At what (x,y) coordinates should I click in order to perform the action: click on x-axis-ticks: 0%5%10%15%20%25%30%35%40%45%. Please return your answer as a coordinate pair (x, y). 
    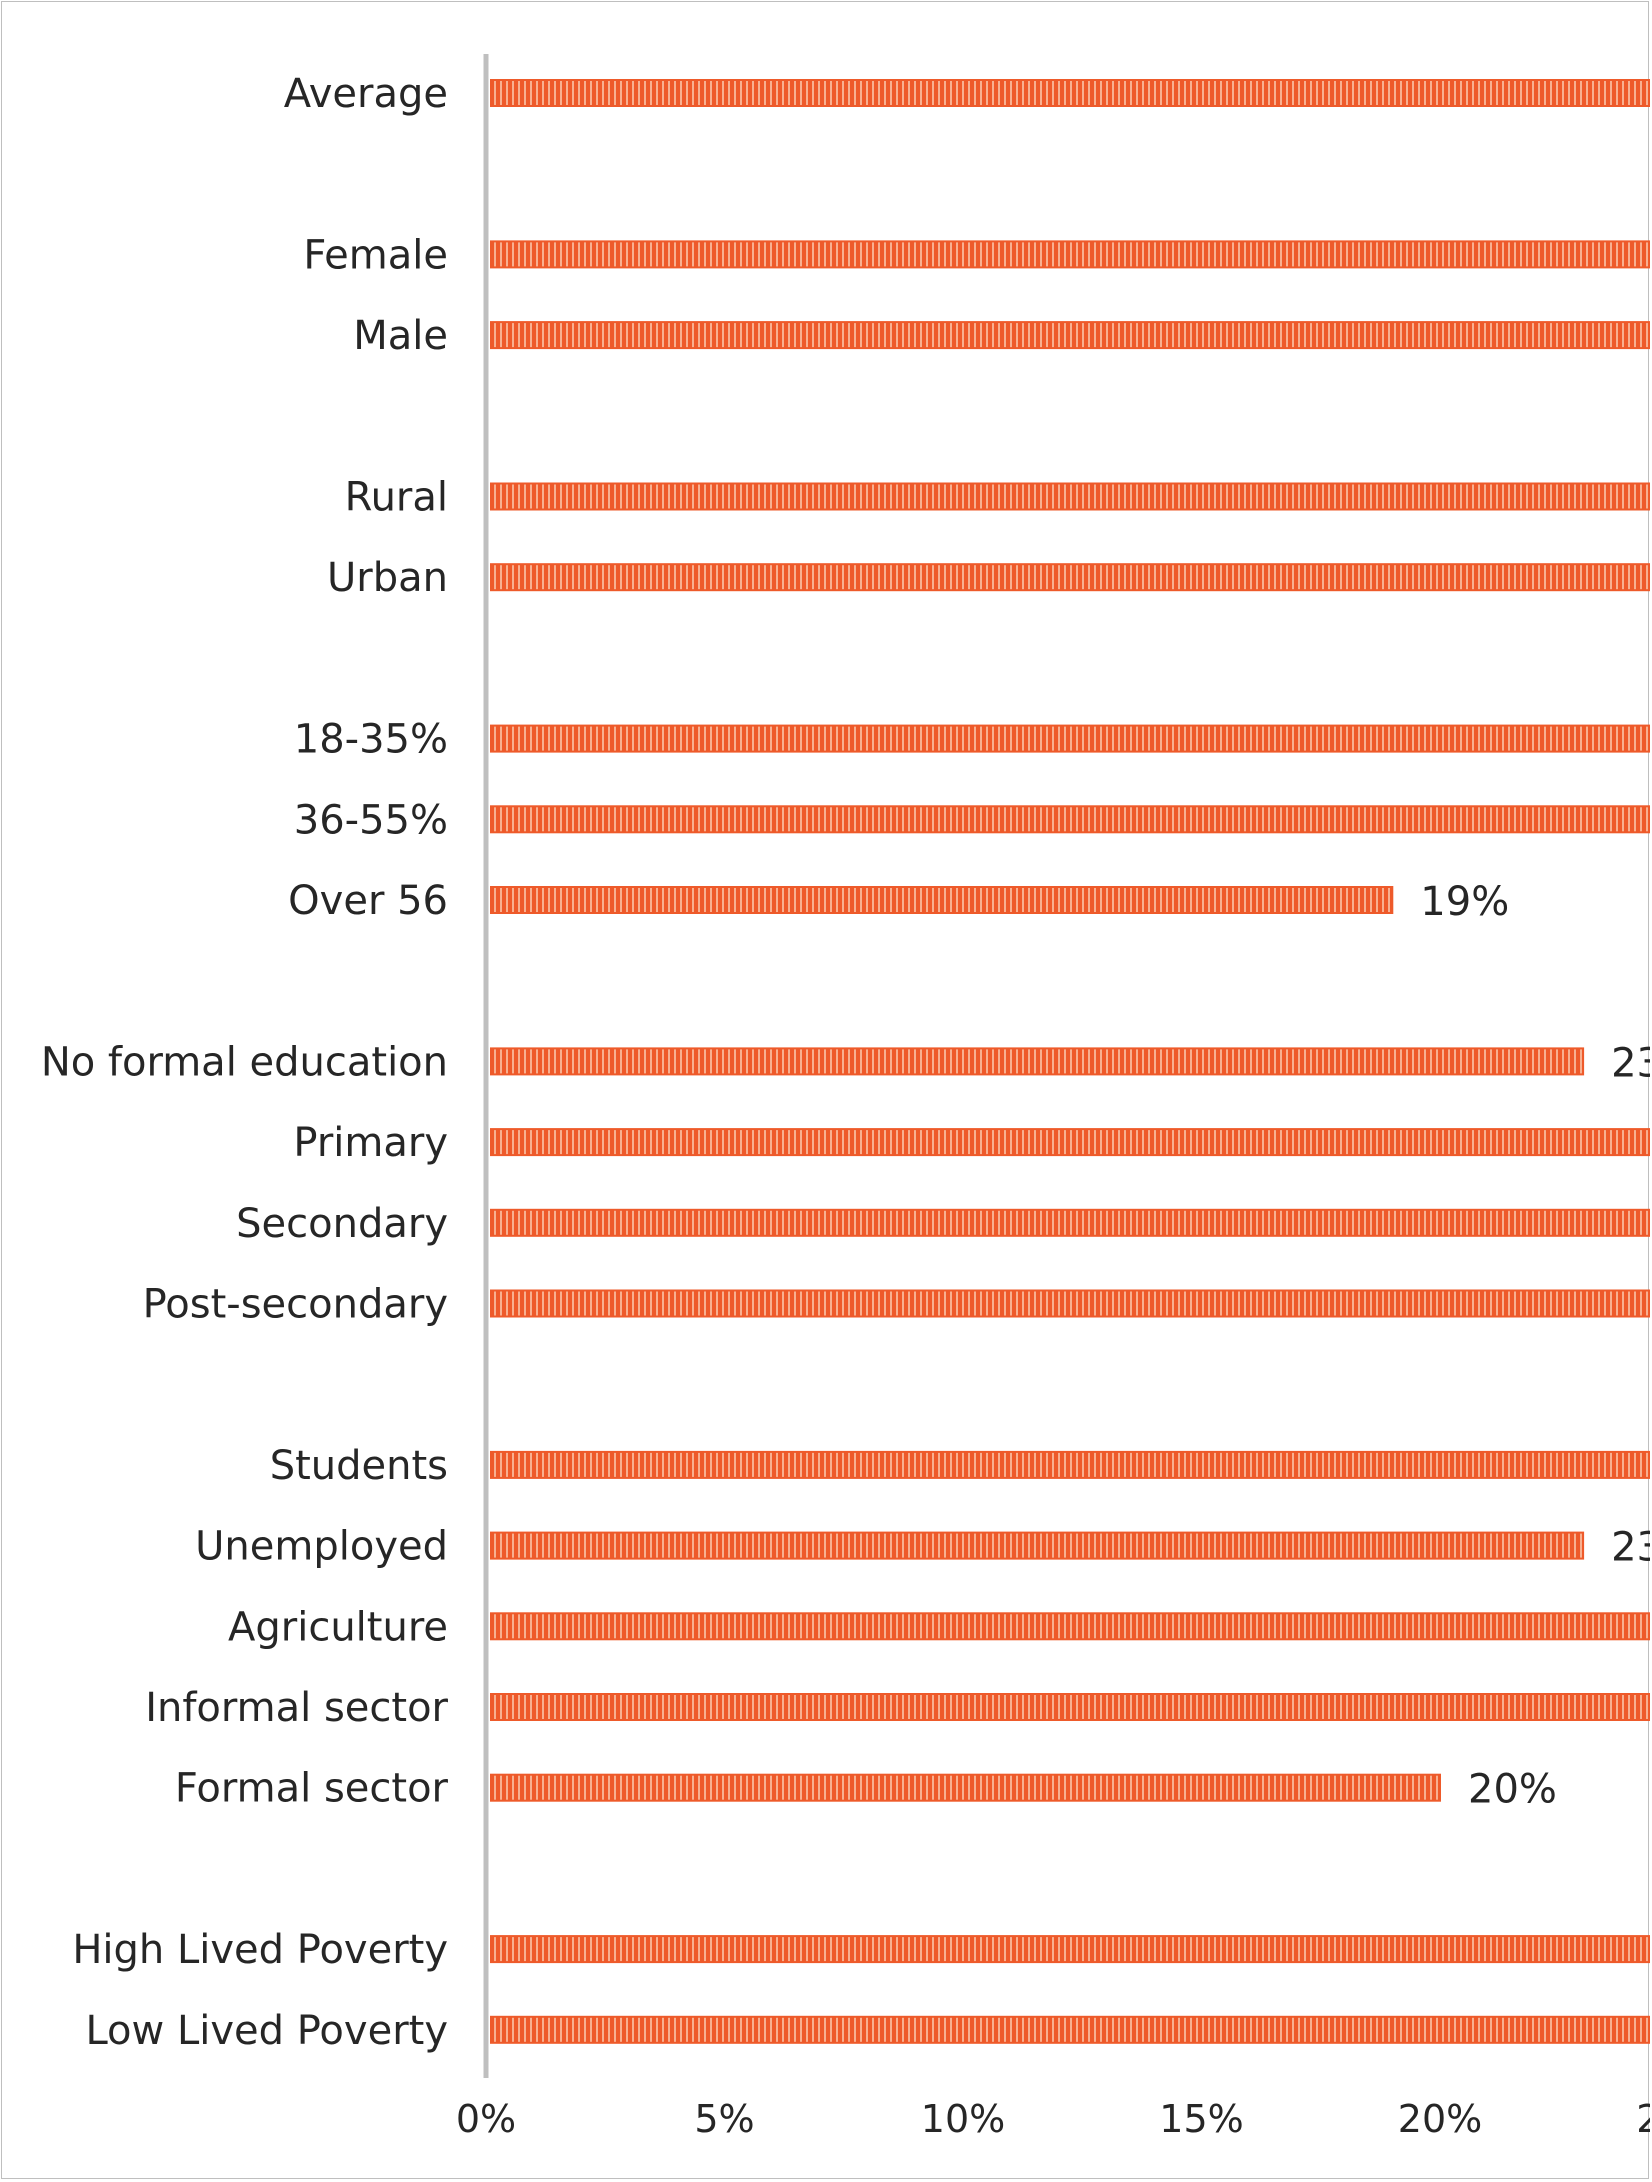
    Looking at the image, I should click on (1053, 2119).